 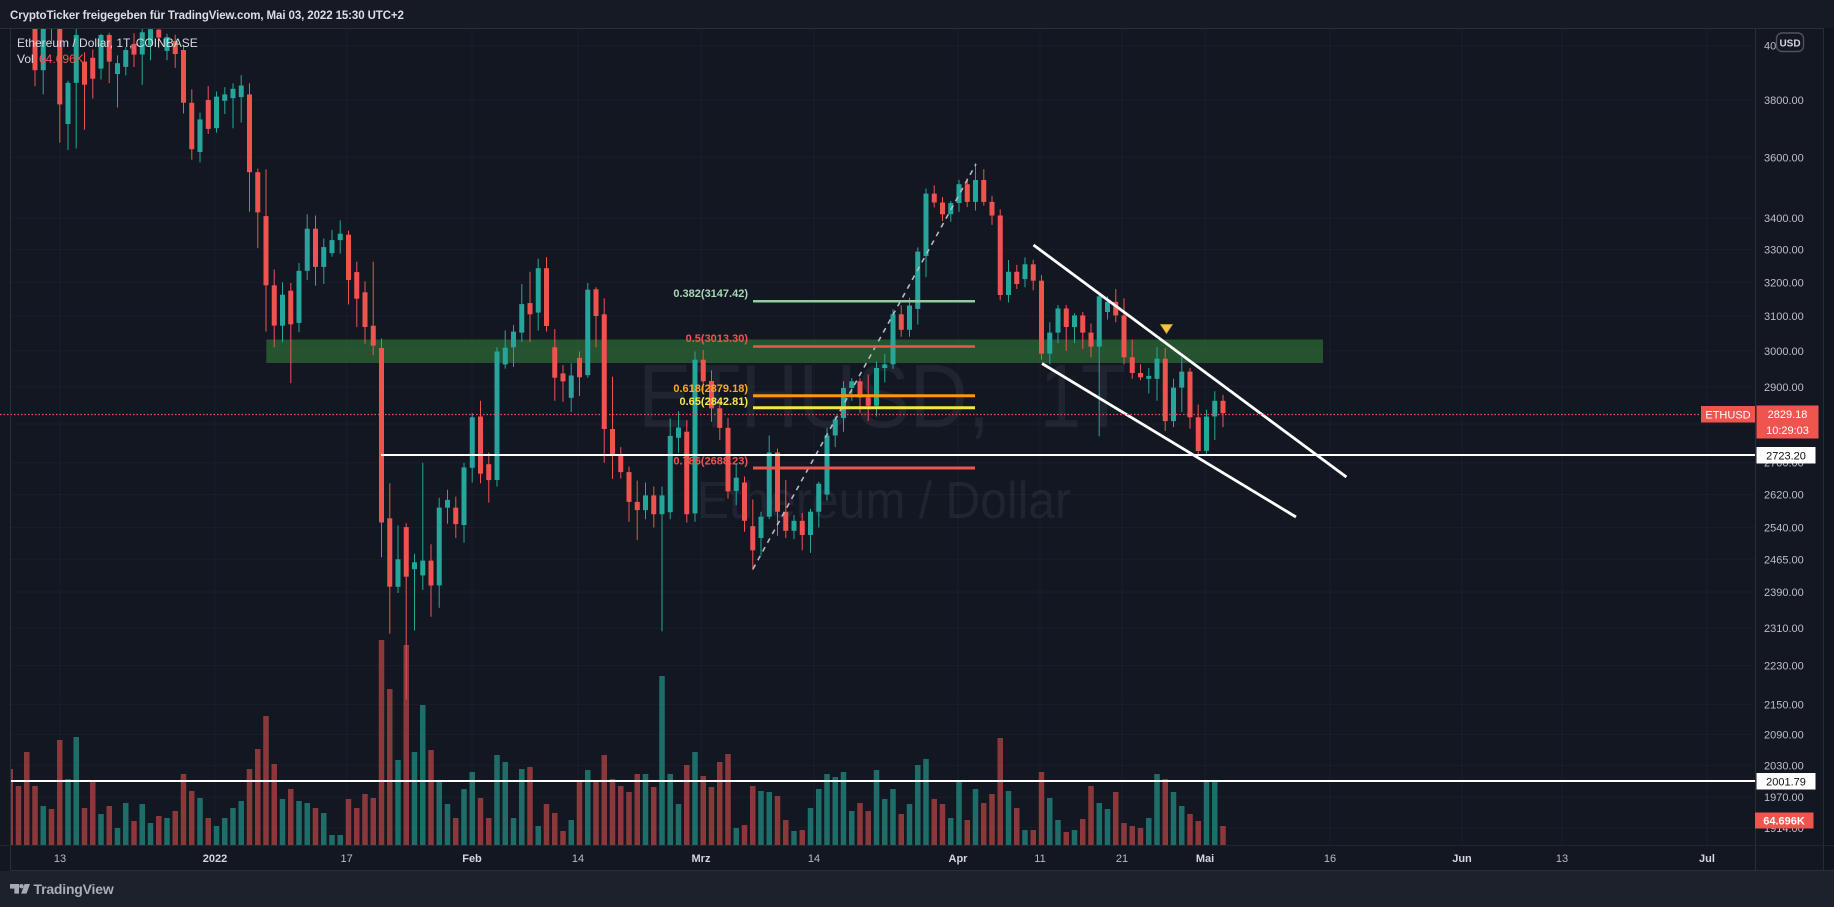 I want to click on svg-text: TradingView, so click(x=74, y=889).